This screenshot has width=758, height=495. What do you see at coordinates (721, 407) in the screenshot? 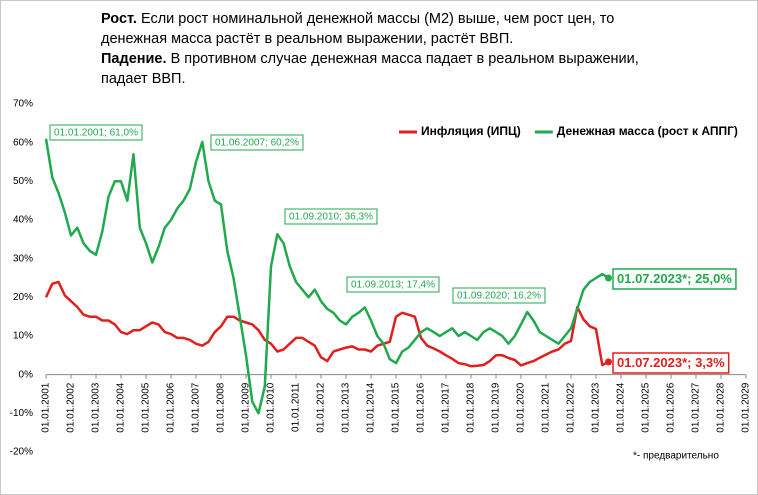
I see `x-tick-label: 01.01.2028` at bounding box center [721, 407].